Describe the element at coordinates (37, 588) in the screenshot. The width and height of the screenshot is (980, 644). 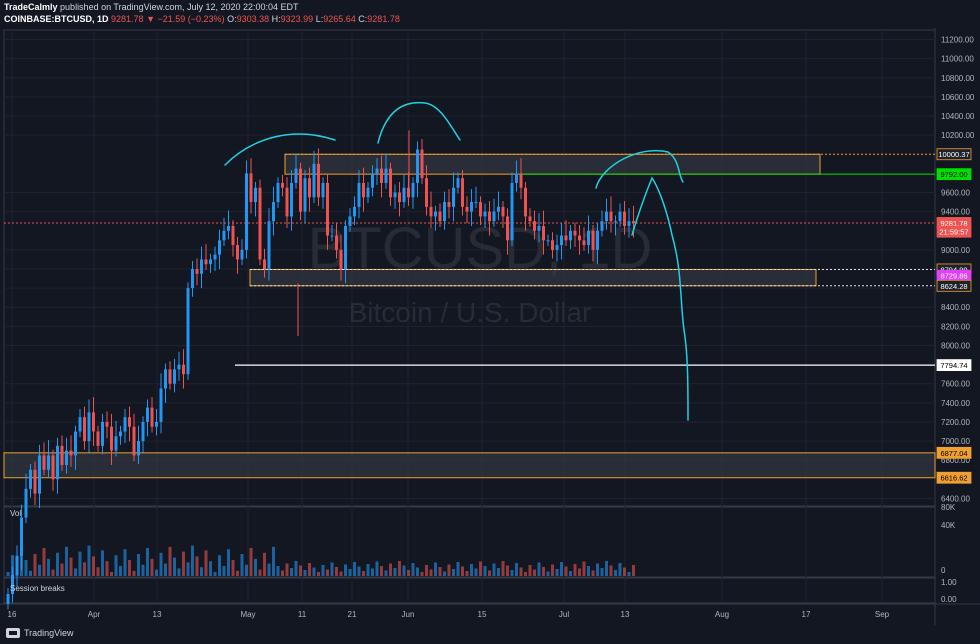
I see `session-breaks-label: Session breaks` at that location.